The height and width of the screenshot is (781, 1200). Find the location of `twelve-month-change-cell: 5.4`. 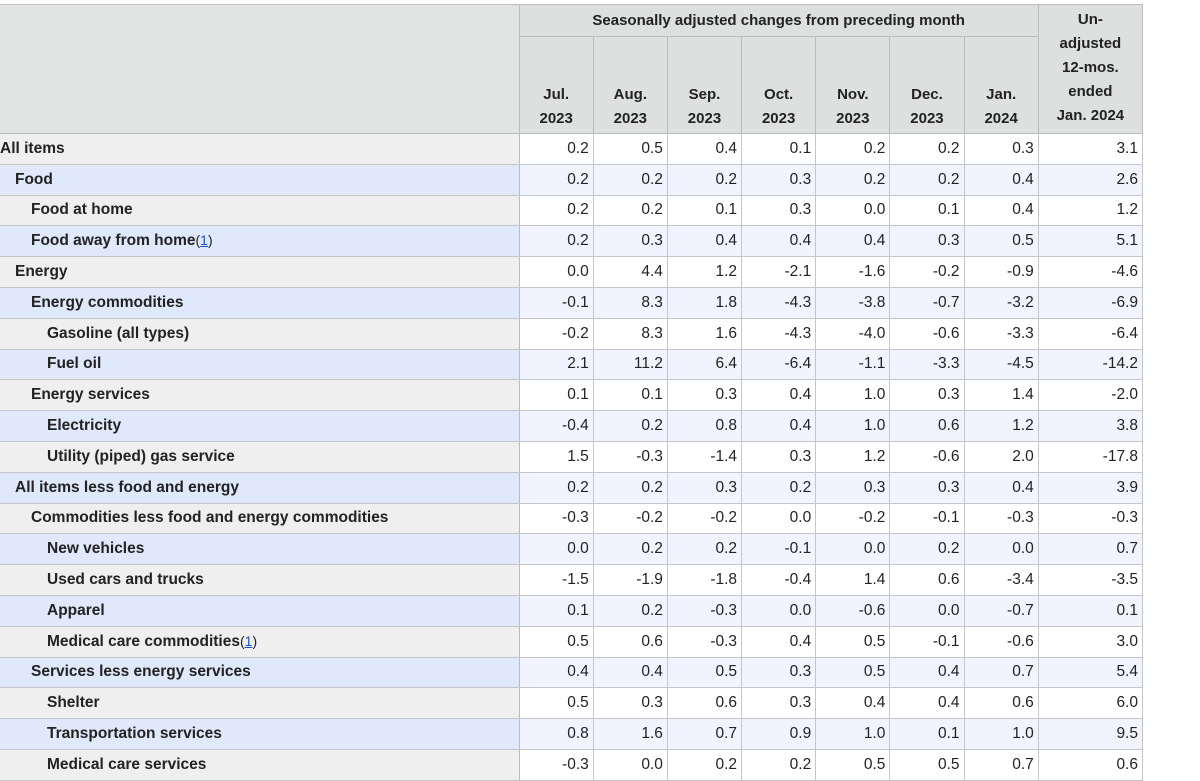

twelve-month-change-cell: 5.4 is located at coordinates (1090, 672).